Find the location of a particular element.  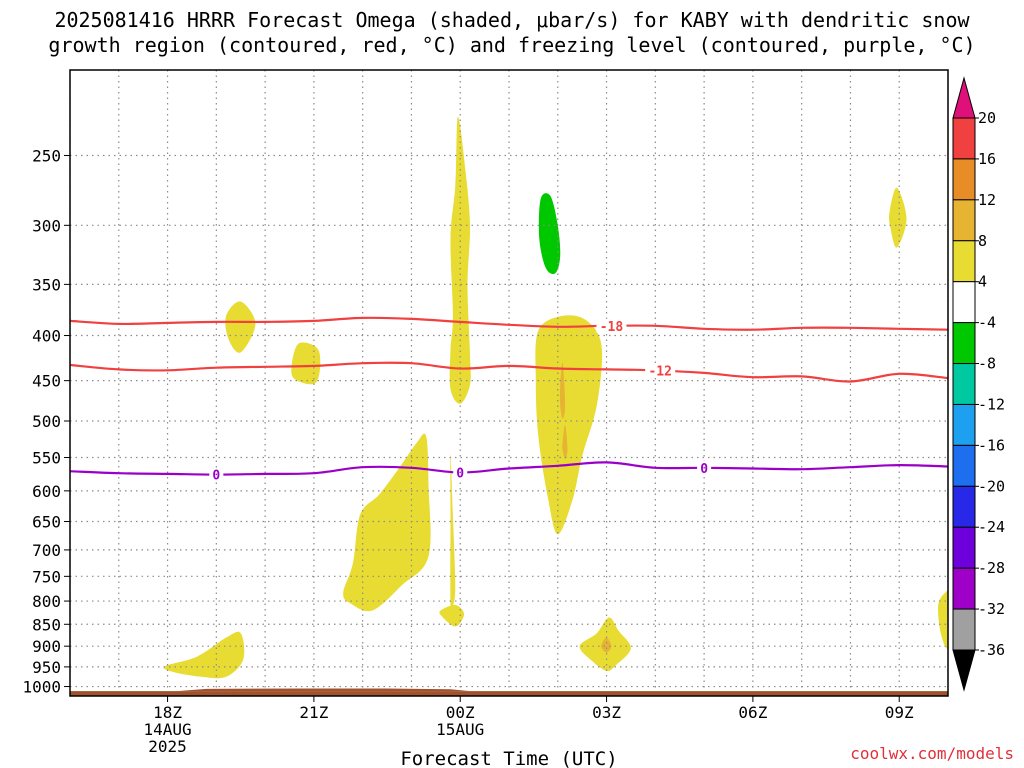

colorbar-label-11: -28 is located at coordinates (991, 568).